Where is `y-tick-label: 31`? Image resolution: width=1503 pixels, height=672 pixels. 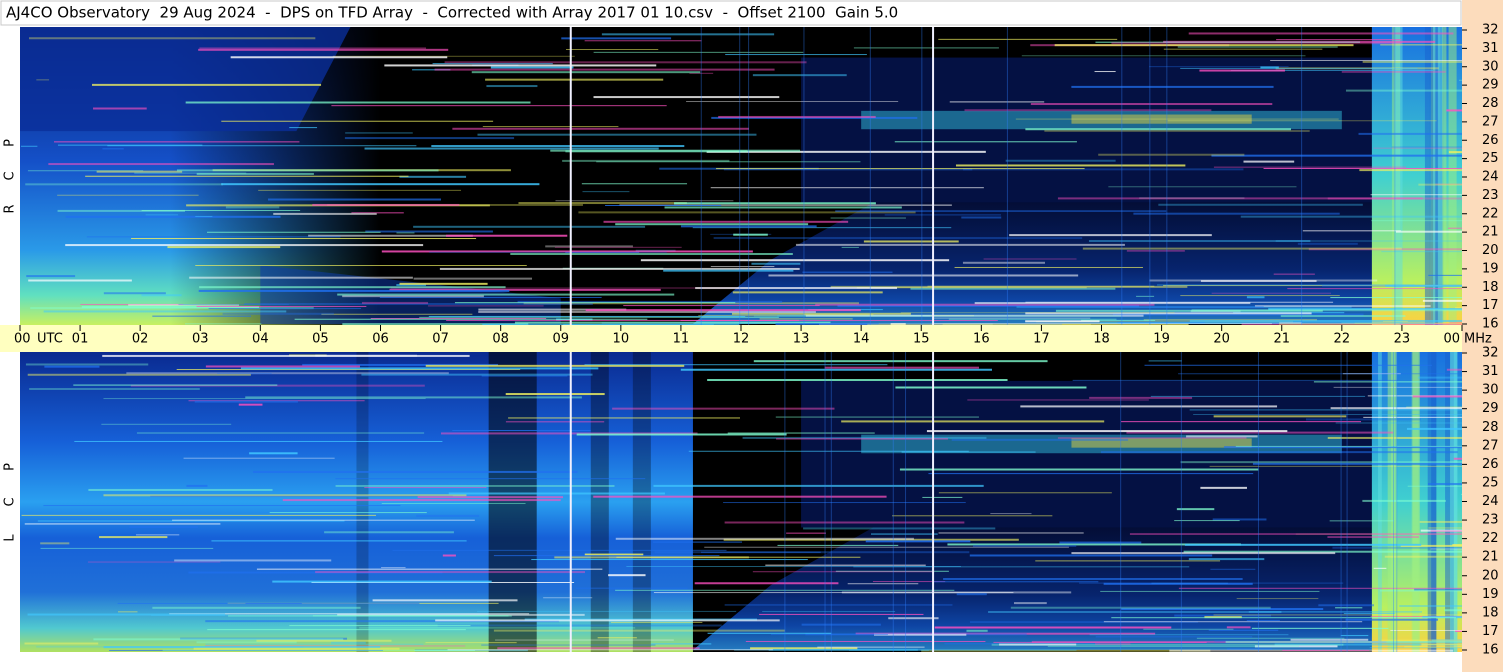
y-tick-label: 31 is located at coordinates (1490, 371).